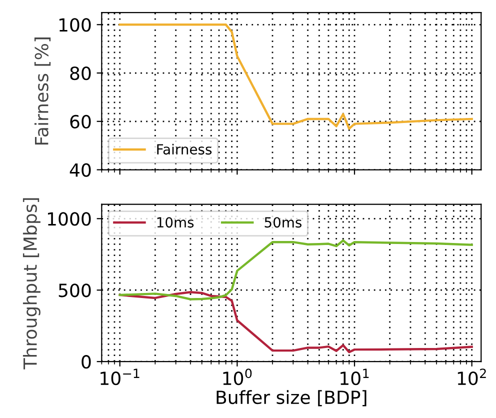 This screenshot has width=496, height=418. I want to click on y-tick-label: 60, so click(80, 121).